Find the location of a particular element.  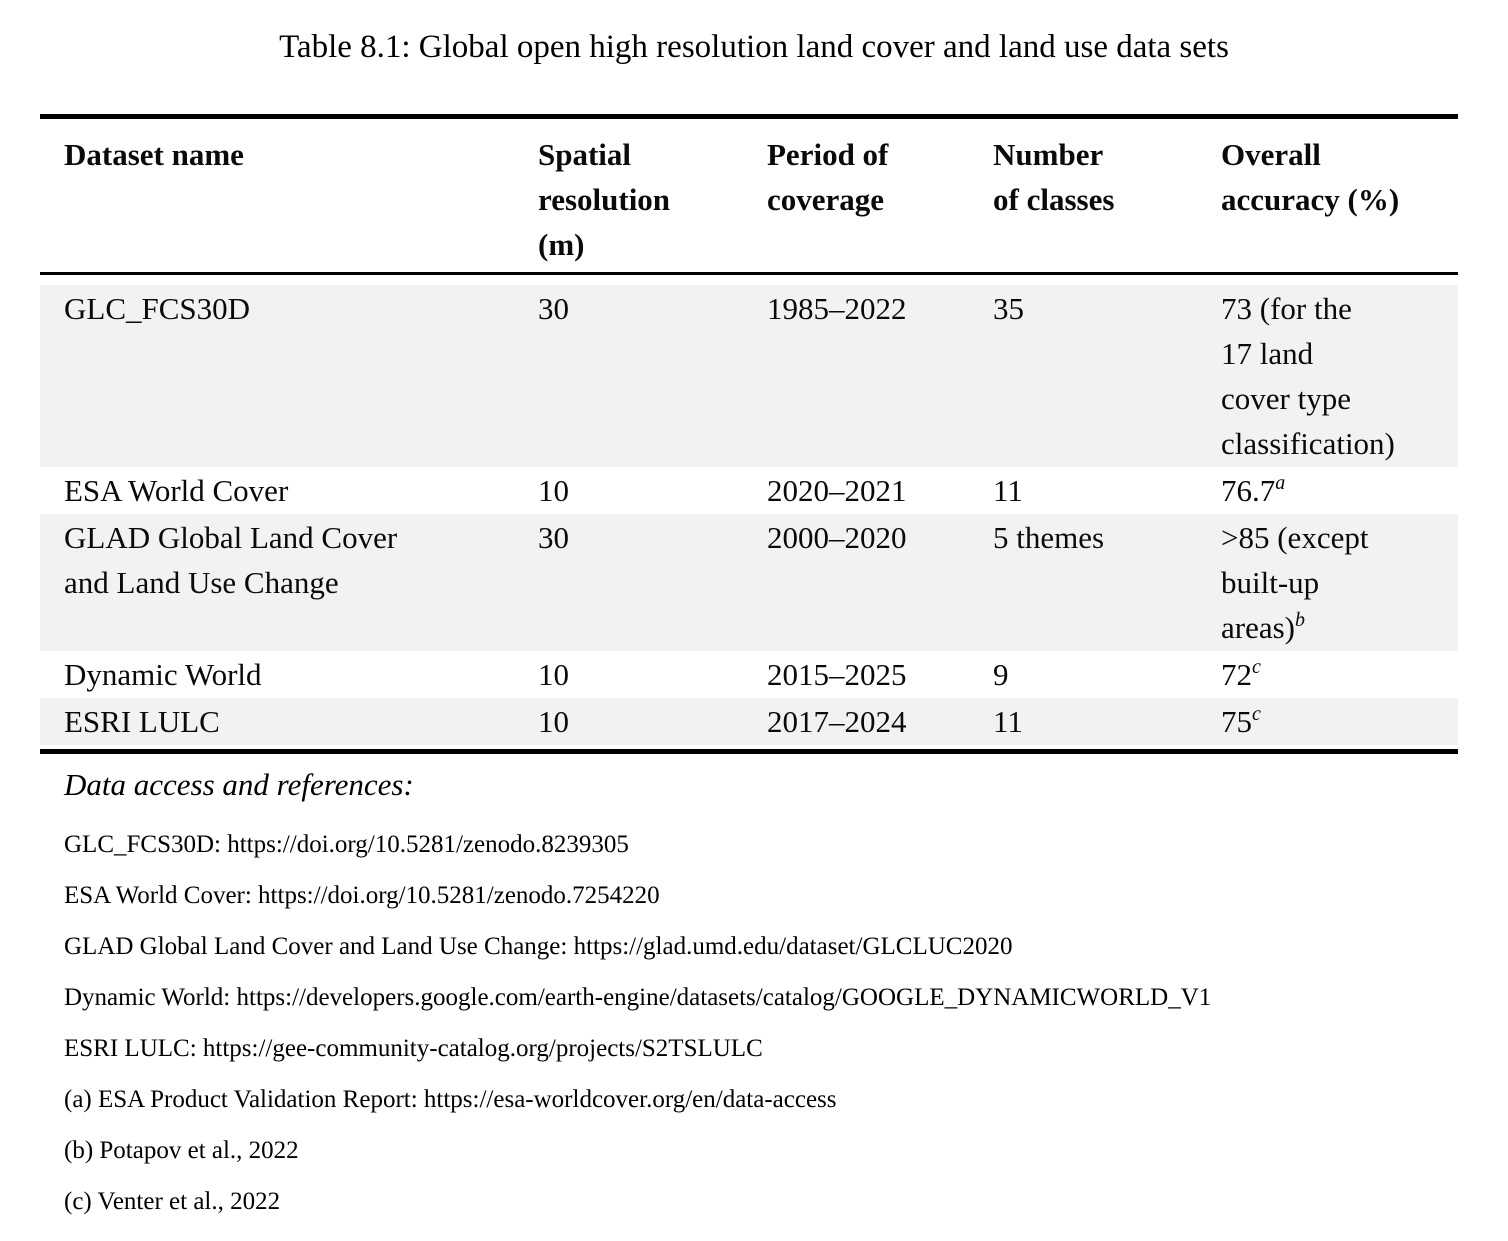

cell-dataset-name: Dynamic World is located at coordinates (163, 674).